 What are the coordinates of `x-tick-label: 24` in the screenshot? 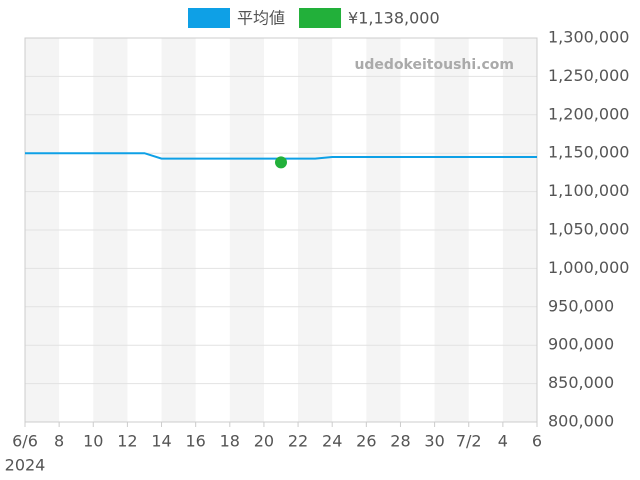 It's located at (332, 441).